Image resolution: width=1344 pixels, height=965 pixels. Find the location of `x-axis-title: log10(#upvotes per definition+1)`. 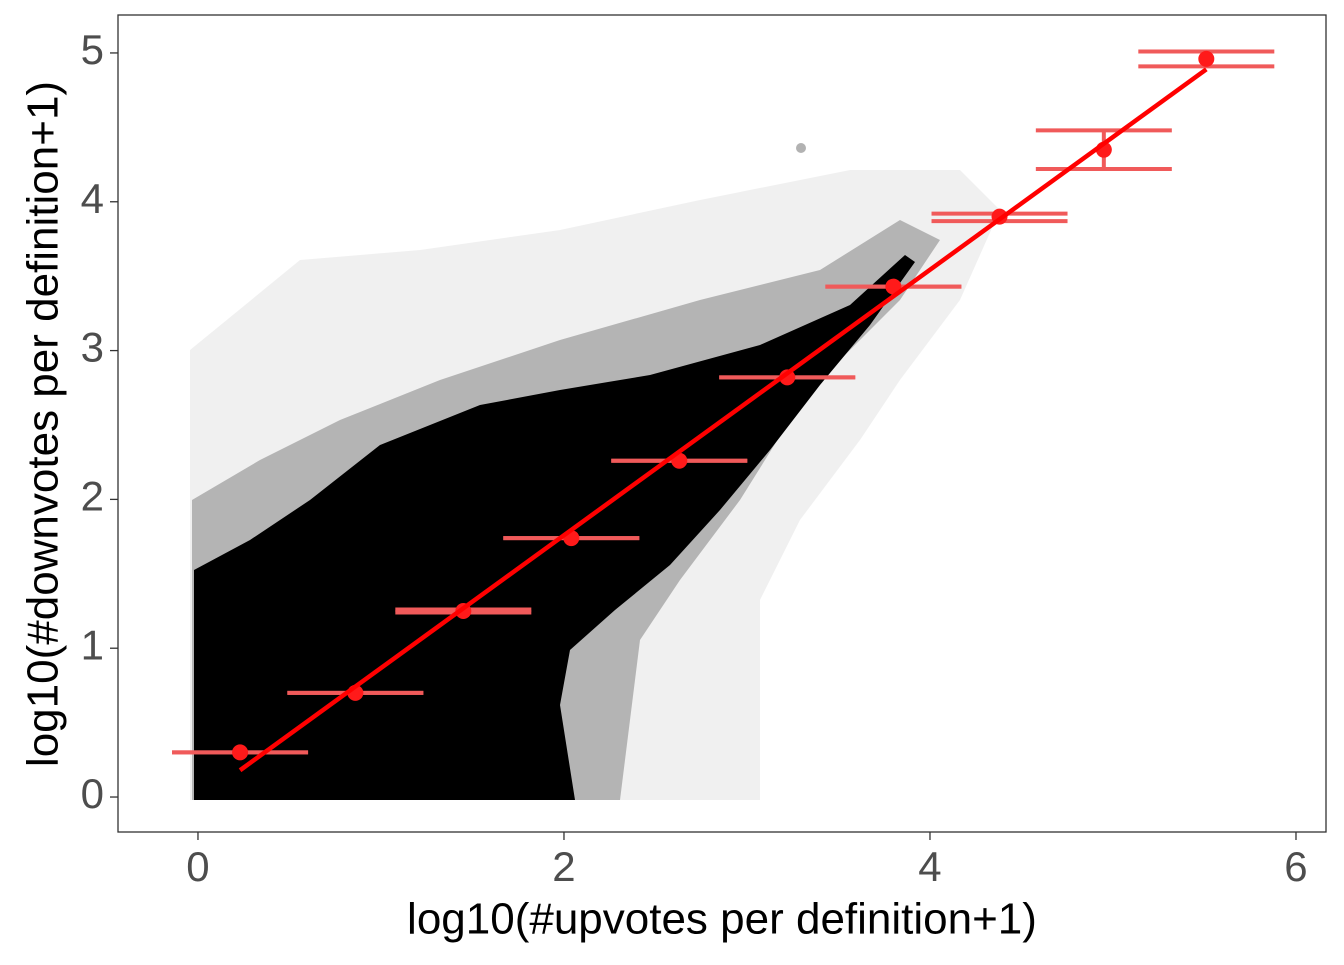

x-axis-title: log10(#upvotes per definition+1) is located at coordinates (722, 919).